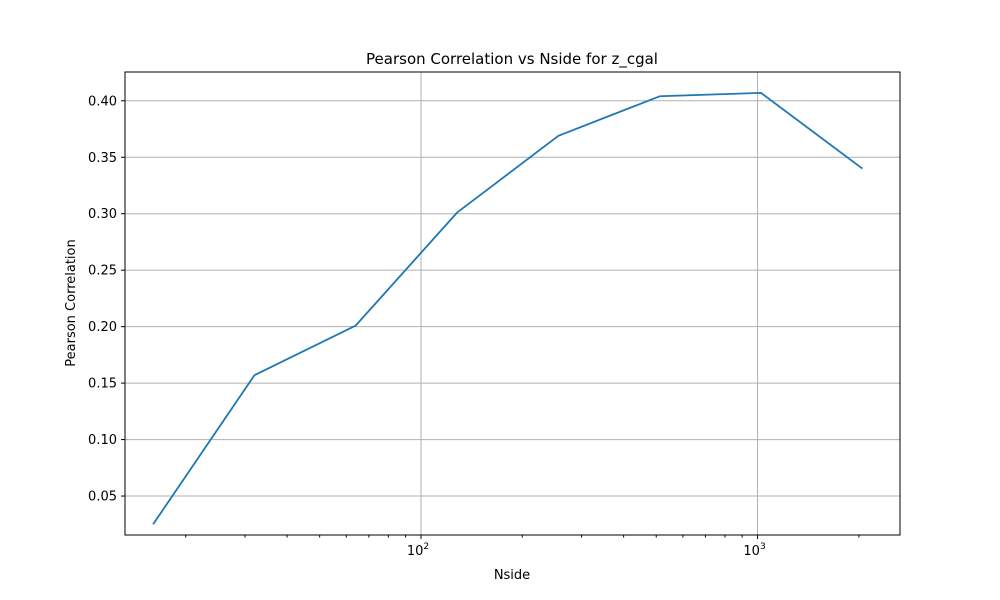 The image size is (1000, 600). What do you see at coordinates (102, 214) in the screenshot?
I see `y-tick-label: 0.30` at bounding box center [102, 214].